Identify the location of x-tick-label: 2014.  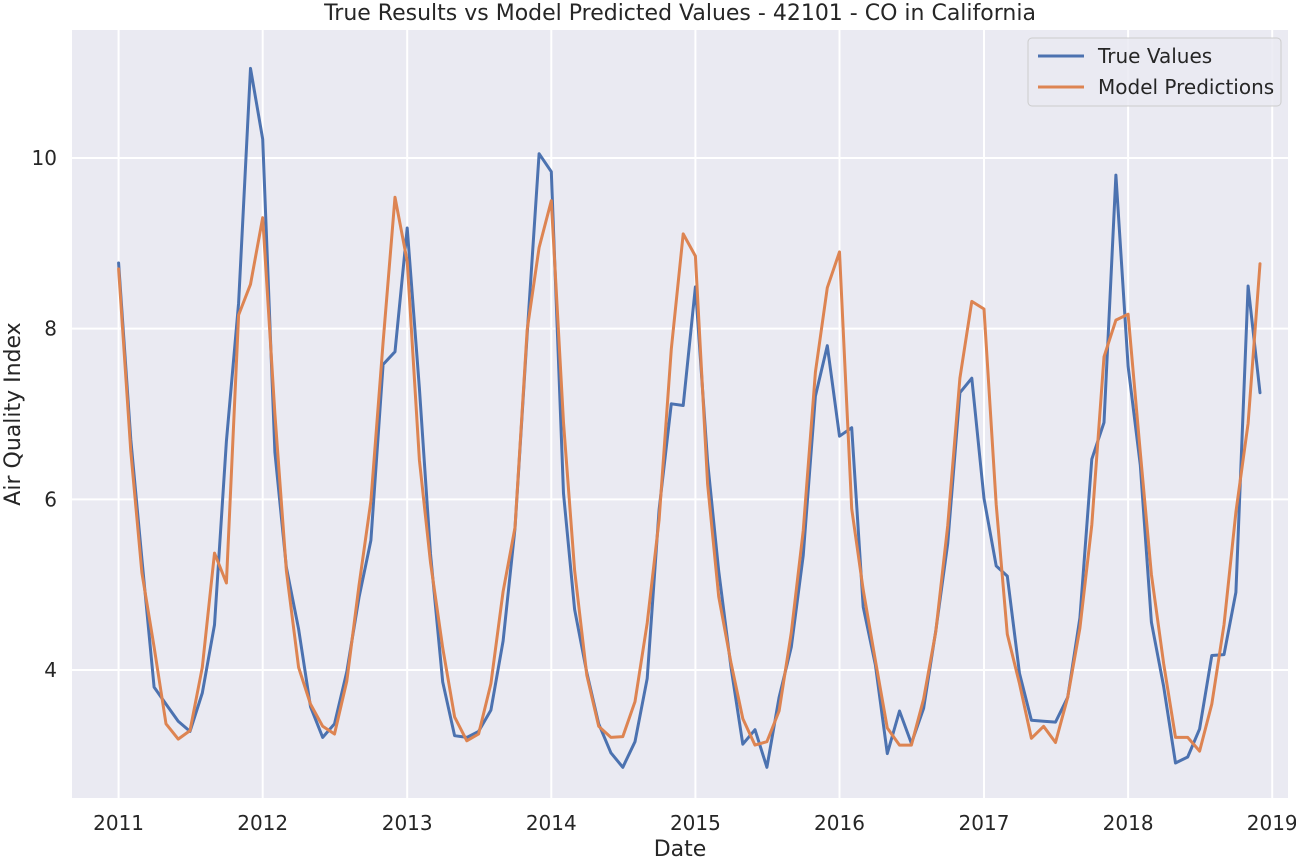
(551, 823).